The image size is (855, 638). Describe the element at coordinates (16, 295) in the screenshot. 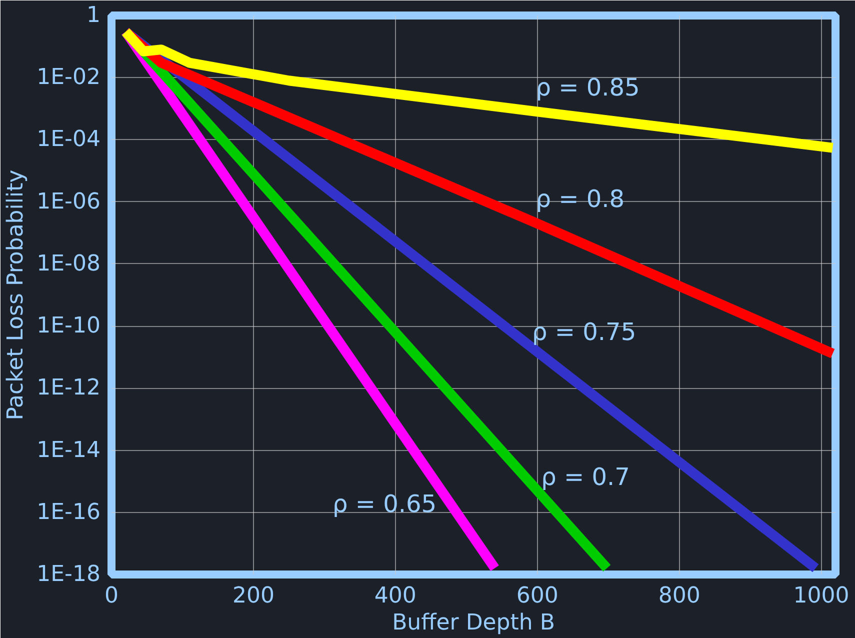

I see `y-axis-title: Packet Loss Probability` at that location.